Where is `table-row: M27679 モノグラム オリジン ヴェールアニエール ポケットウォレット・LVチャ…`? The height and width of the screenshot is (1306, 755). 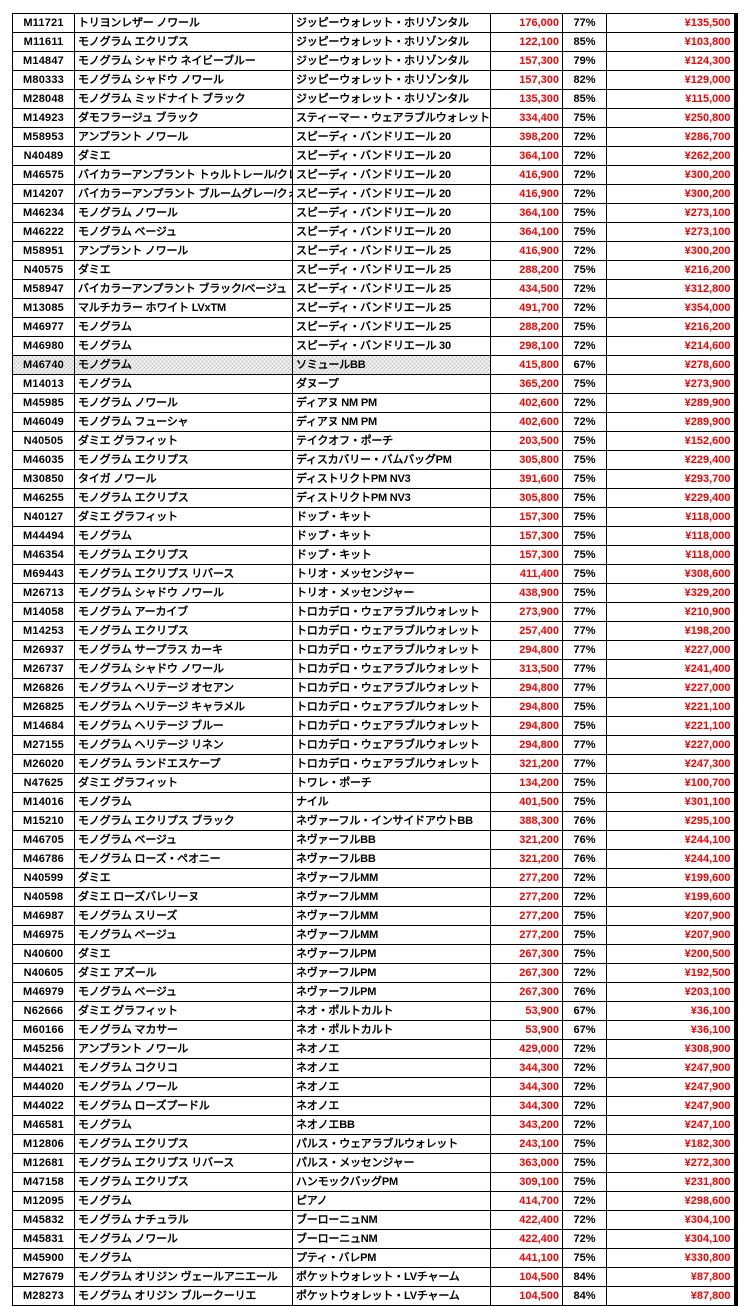 table-row: M27679 モノグラム オリジン ヴェールアニエール ポケットウォレット・LVチャ… is located at coordinates (375, 1277).